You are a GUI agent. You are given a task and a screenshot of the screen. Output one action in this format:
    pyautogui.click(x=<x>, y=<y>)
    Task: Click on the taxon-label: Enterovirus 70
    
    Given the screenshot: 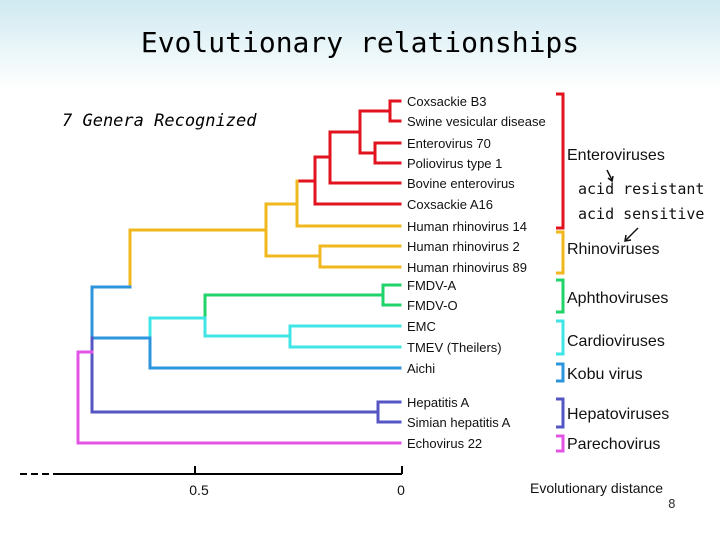 What is the action you would take?
    pyautogui.click(x=449, y=143)
    